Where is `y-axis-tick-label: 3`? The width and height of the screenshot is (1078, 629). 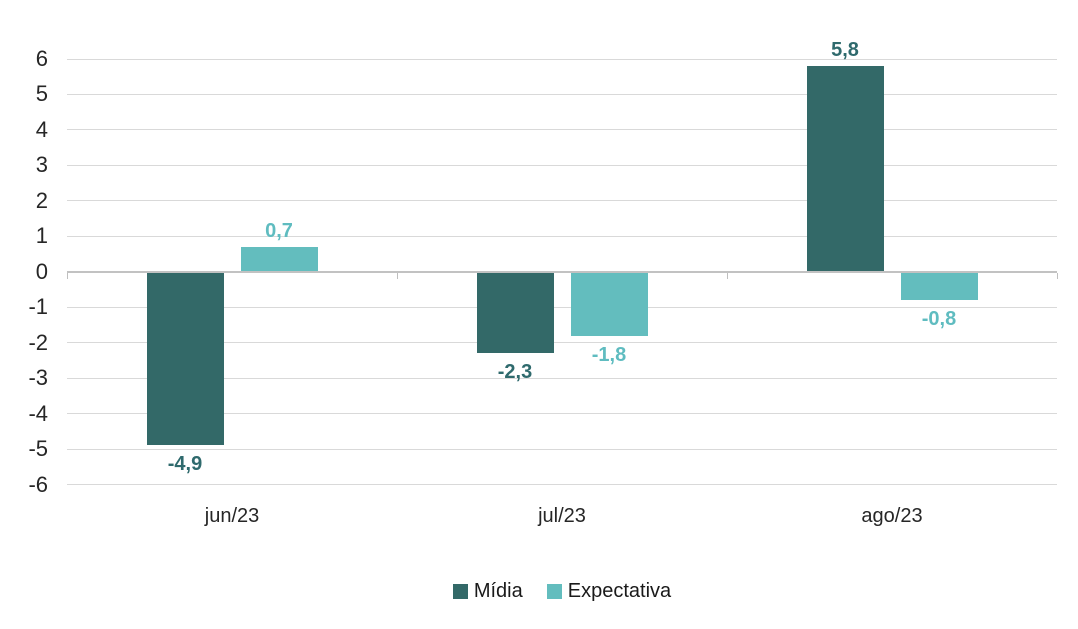
y-axis-tick-label: 3 is located at coordinates (41, 165).